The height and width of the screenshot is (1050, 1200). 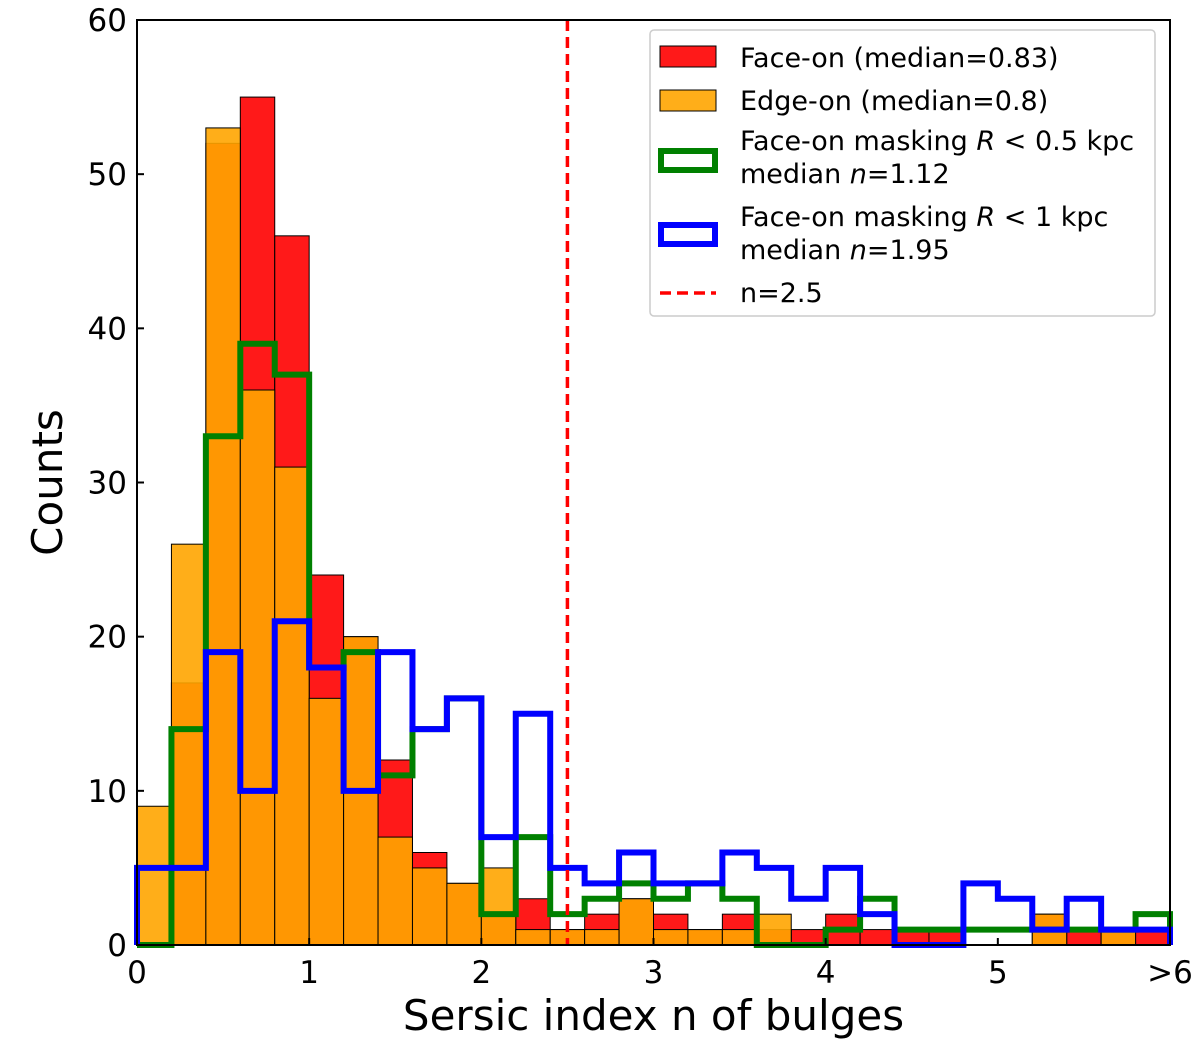 What do you see at coordinates (688, 56) in the screenshot?
I see `legend-swatch-face-on` at bounding box center [688, 56].